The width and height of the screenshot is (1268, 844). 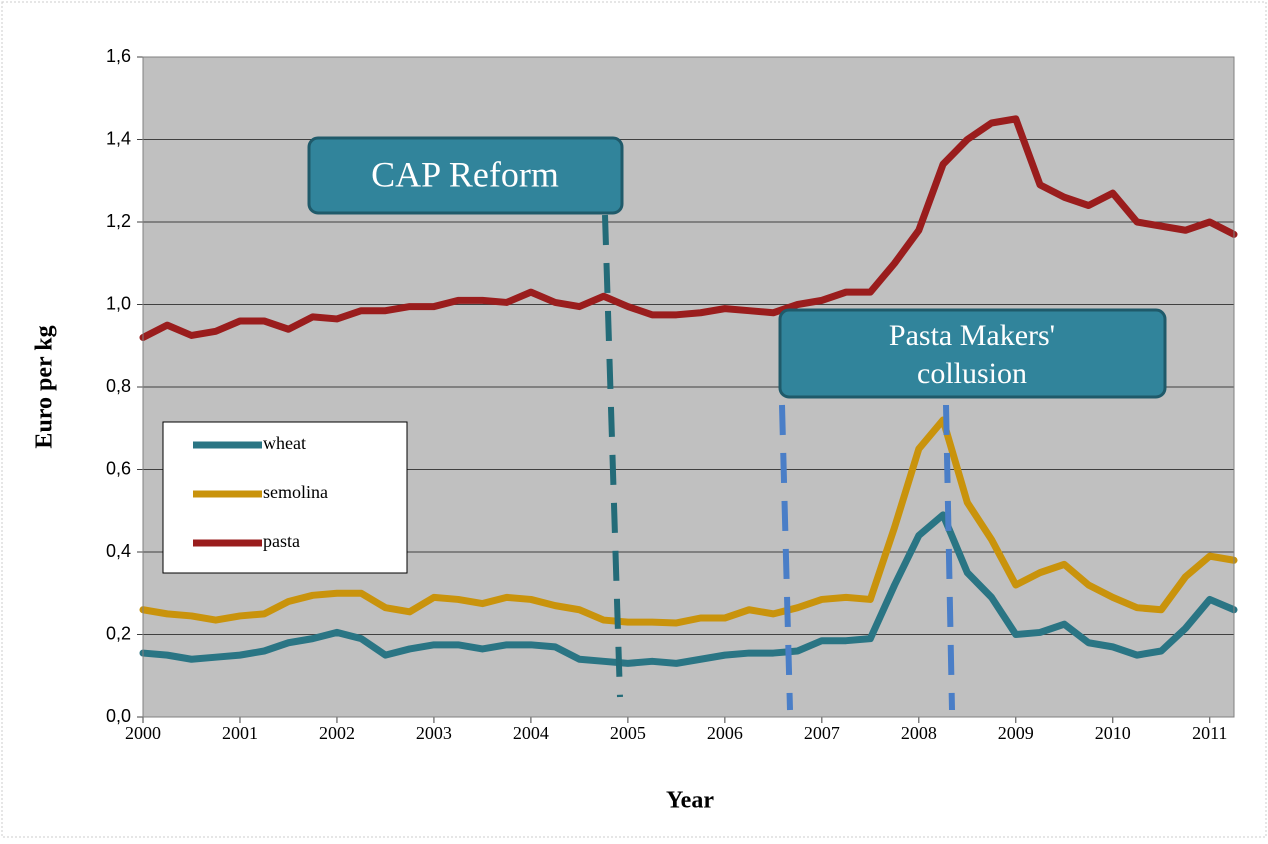 What do you see at coordinates (1016, 733) in the screenshot?
I see `x-tick-label: 2009` at bounding box center [1016, 733].